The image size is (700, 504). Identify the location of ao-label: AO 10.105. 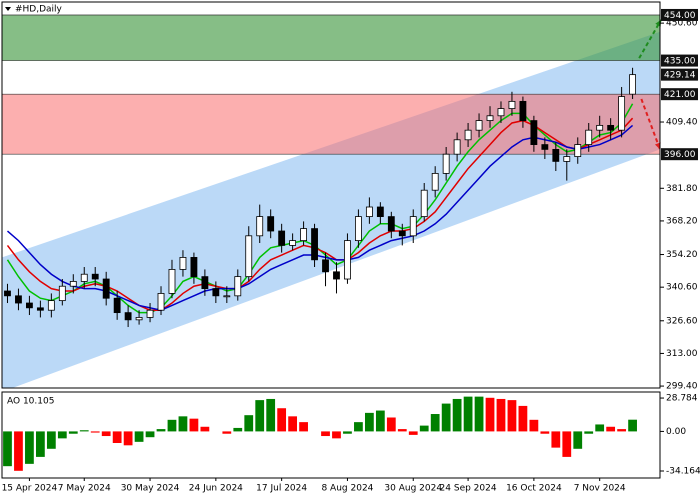
(30, 402).